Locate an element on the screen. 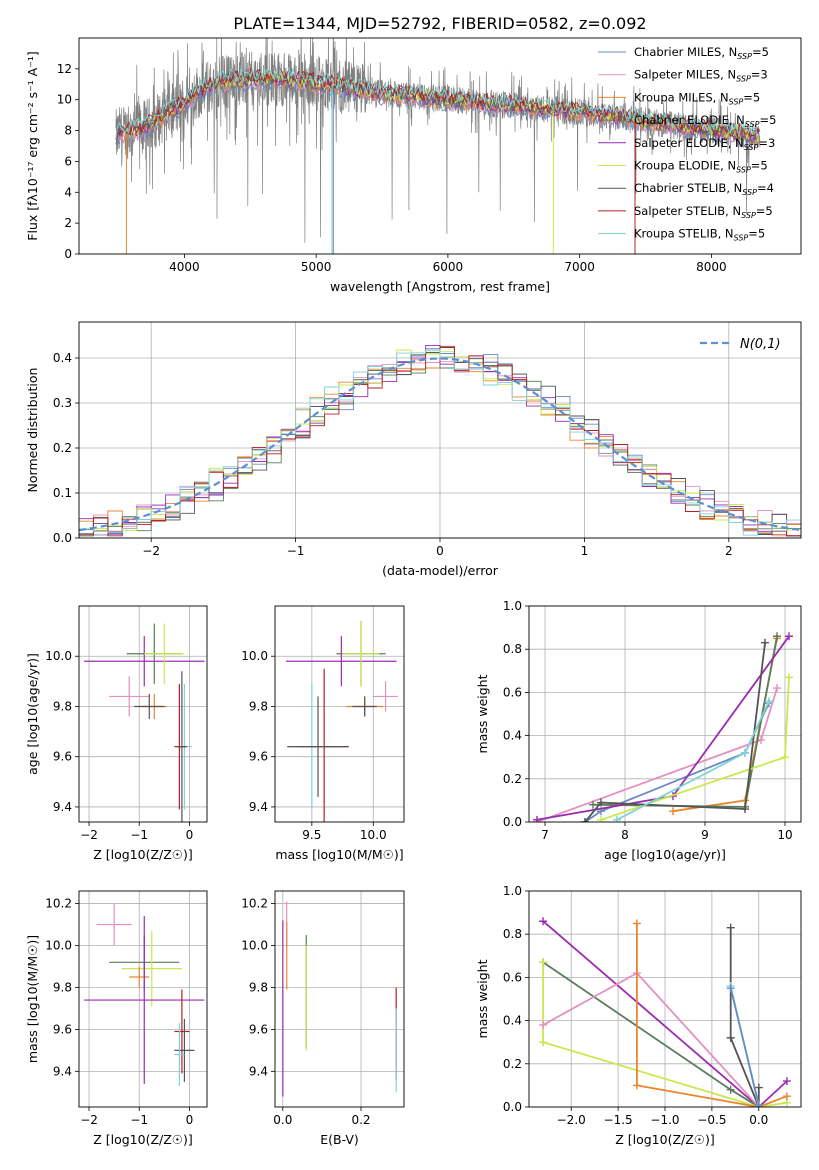  x-tick-label: 8000 is located at coordinates (711, 267).